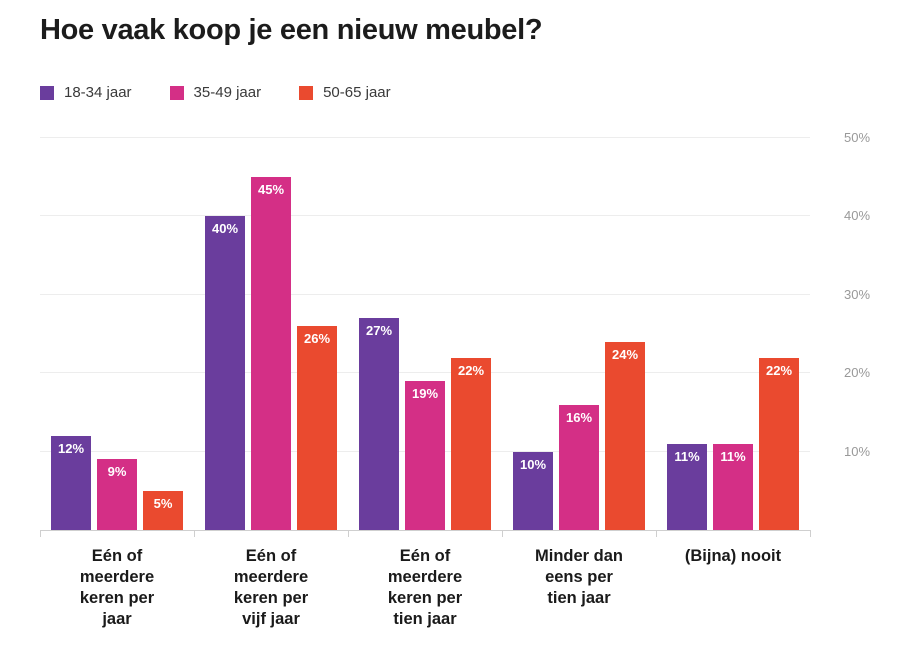 The width and height of the screenshot is (907, 661). What do you see at coordinates (271, 619) in the screenshot?
I see `x-axis-category-label-line: vijf jaar` at bounding box center [271, 619].